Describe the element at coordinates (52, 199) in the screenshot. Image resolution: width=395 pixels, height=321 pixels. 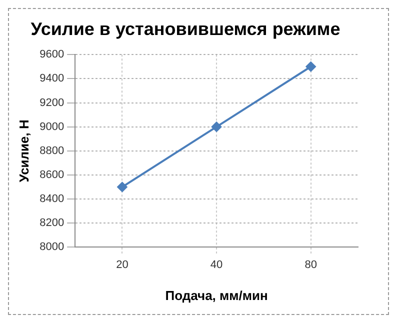
I see `y-tick-label: 8400` at that location.